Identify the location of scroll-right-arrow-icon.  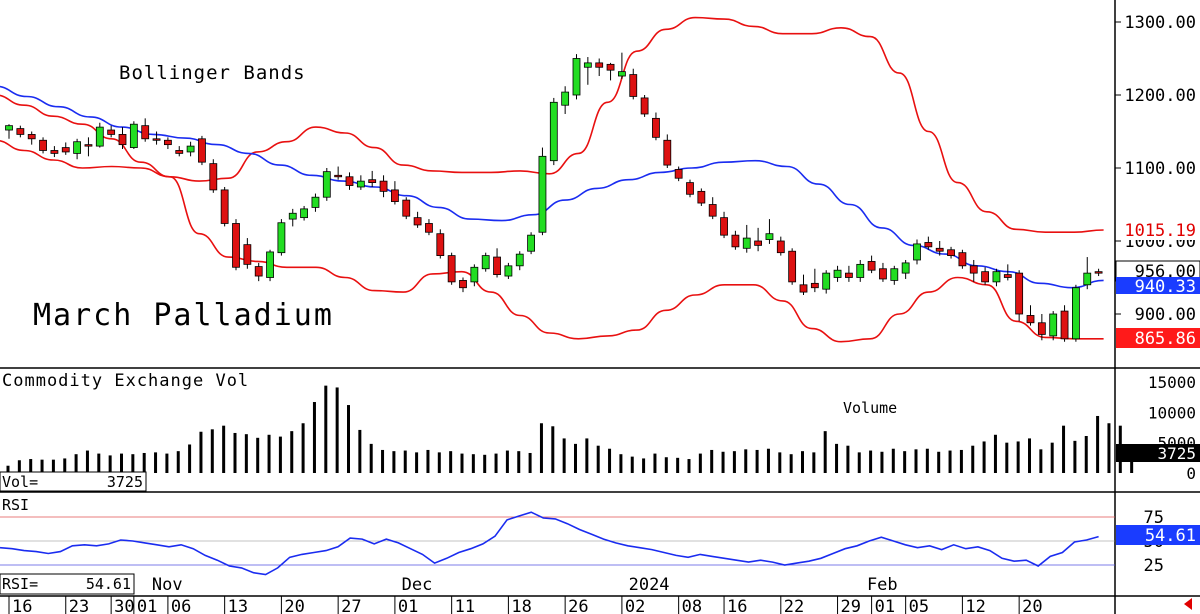
(1188, 604).